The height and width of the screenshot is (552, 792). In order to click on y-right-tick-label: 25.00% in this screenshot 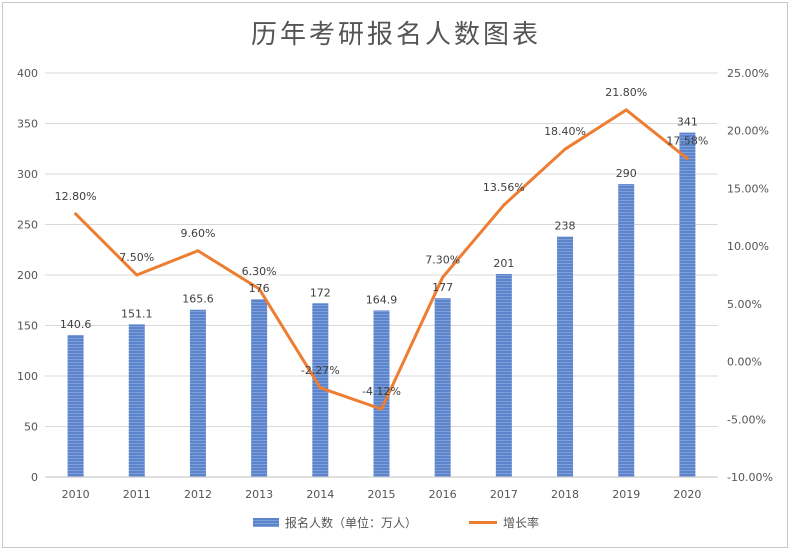, I will do `click(748, 73)`.